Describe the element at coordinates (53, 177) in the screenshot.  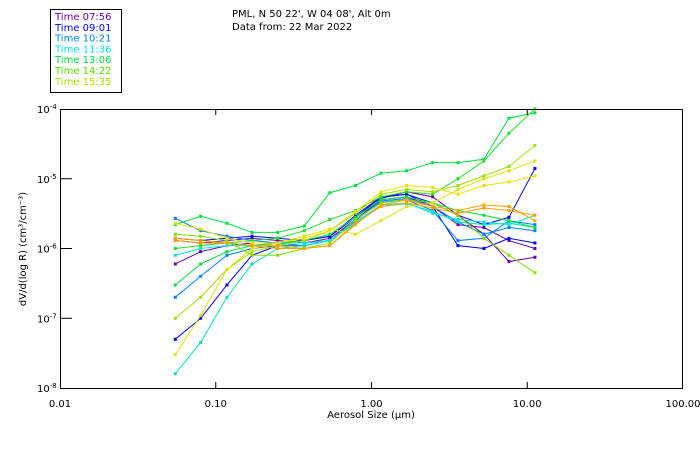
I see `y-tick-exponent: -5` at that location.